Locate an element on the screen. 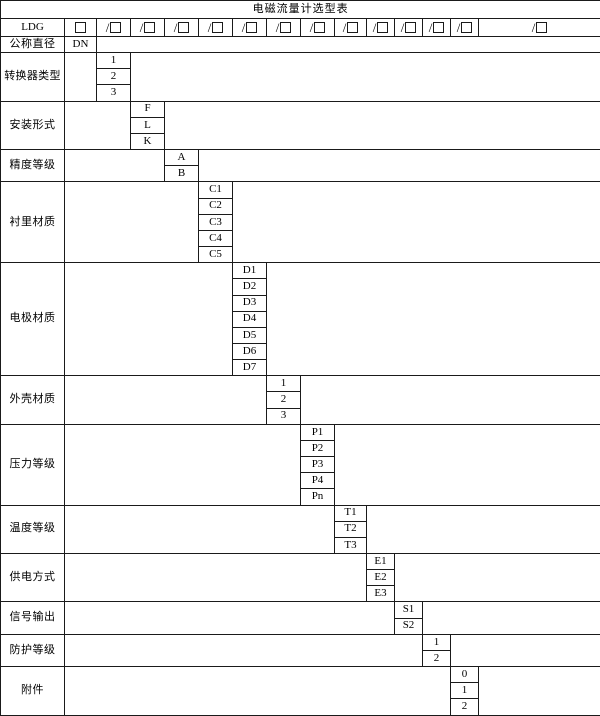  group-label-2: 安装形式 is located at coordinates (32, 125).